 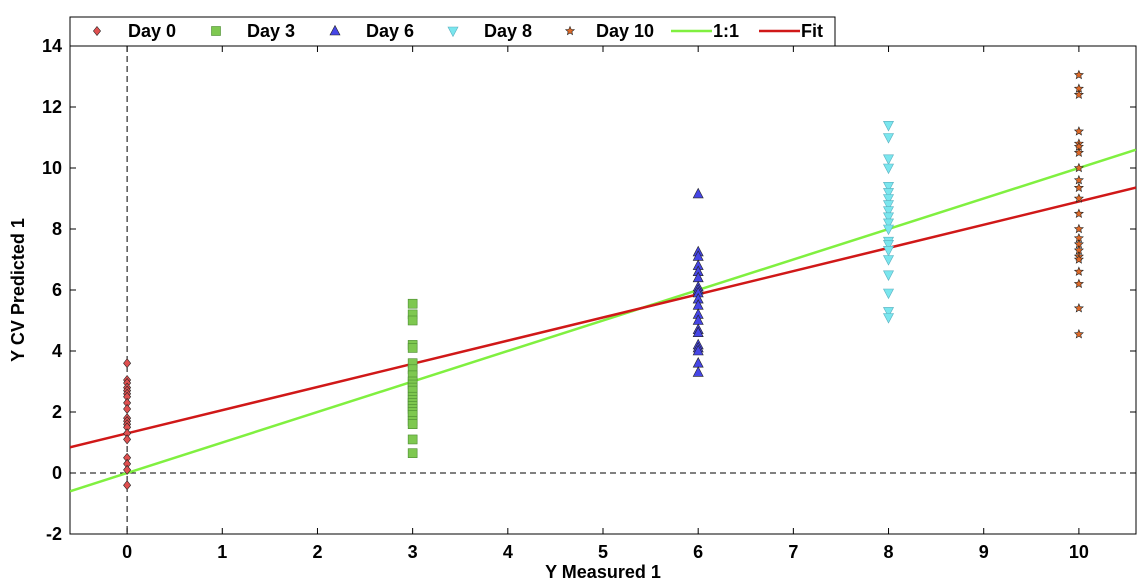 What do you see at coordinates (413, 552) in the screenshot?
I see `x-tick-label: 3` at bounding box center [413, 552].